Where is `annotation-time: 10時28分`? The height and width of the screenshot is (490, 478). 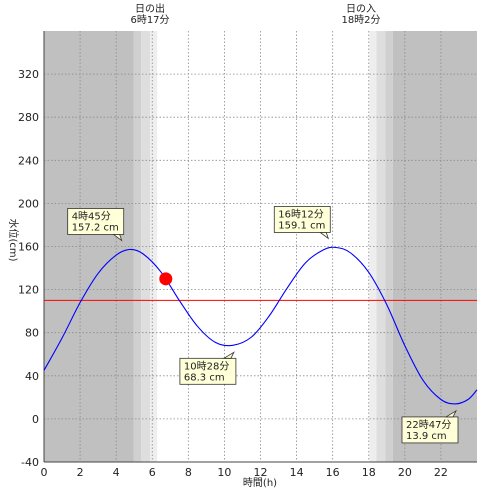
annotation-time: 10時28分 is located at coordinates (206, 366).